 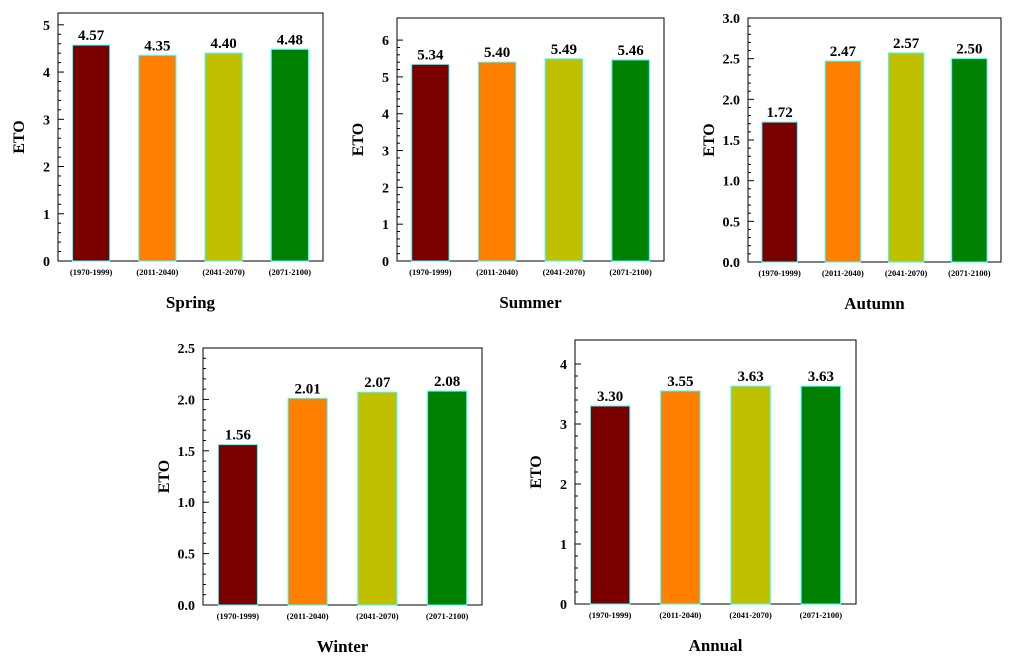 I want to click on data-label: 4.40, so click(x=224, y=44).